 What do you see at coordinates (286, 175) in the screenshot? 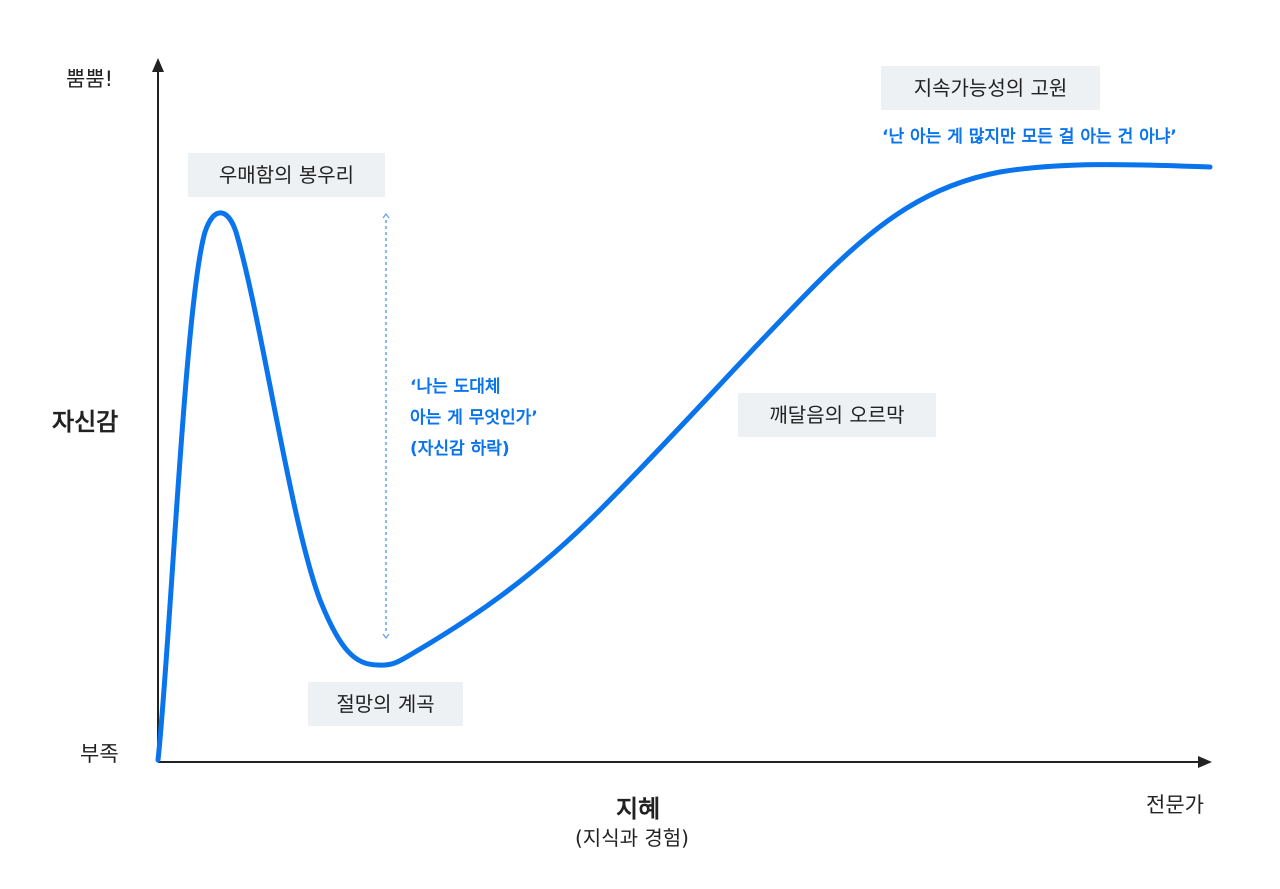
I see `stage-tag-peak: 우매함의 봉우리` at bounding box center [286, 175].